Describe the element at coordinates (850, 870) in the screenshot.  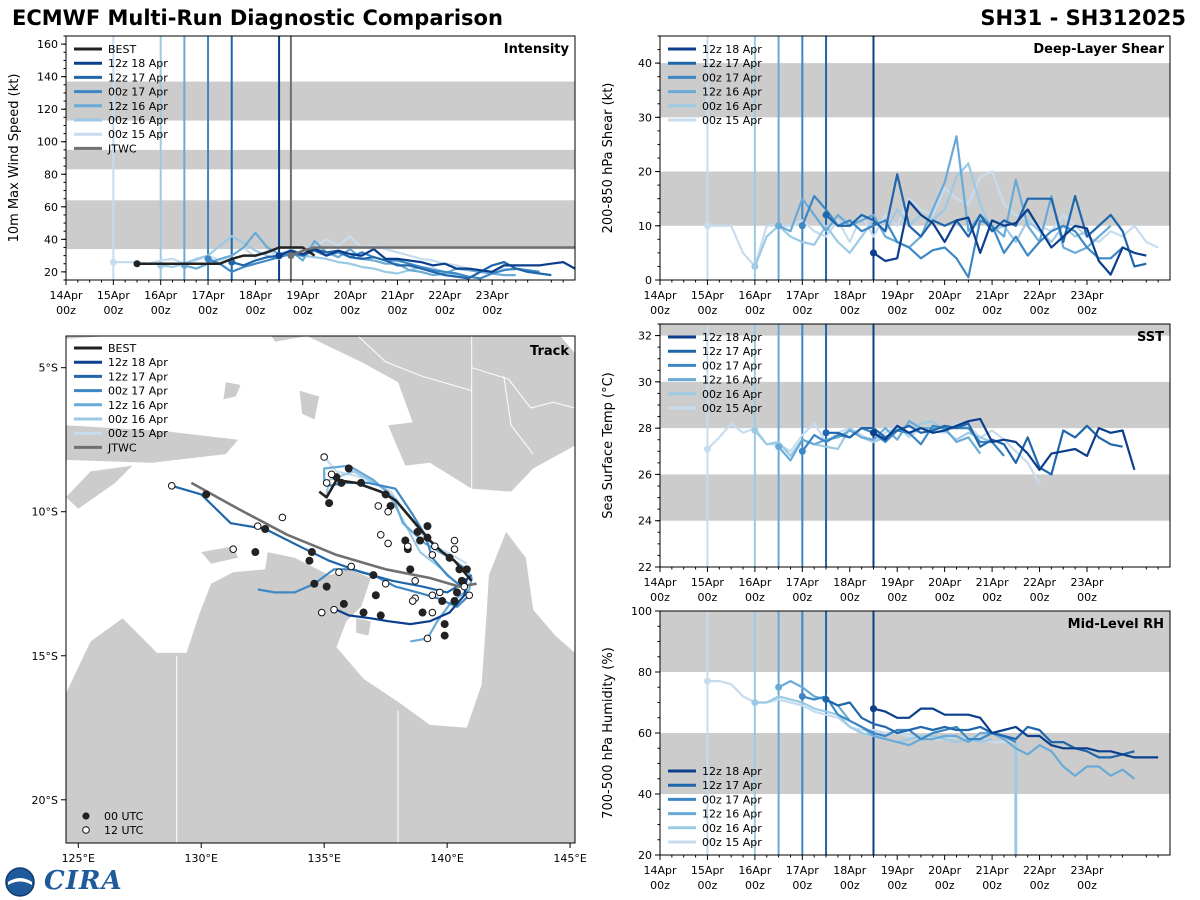
I see `rh-xtick-day-4: 18Apr` at that location.